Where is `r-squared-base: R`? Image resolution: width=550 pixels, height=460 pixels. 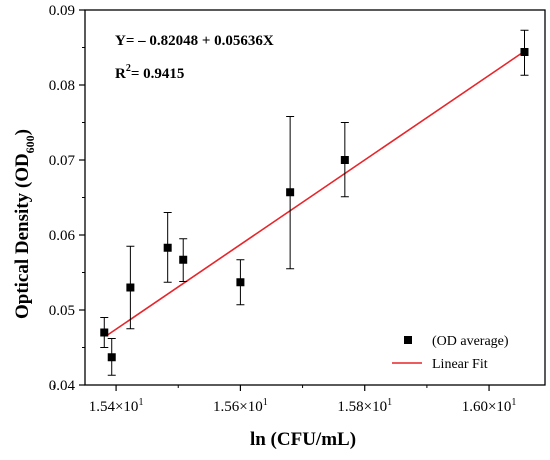 r-squared-base: R is located at coordinates (120, 74).